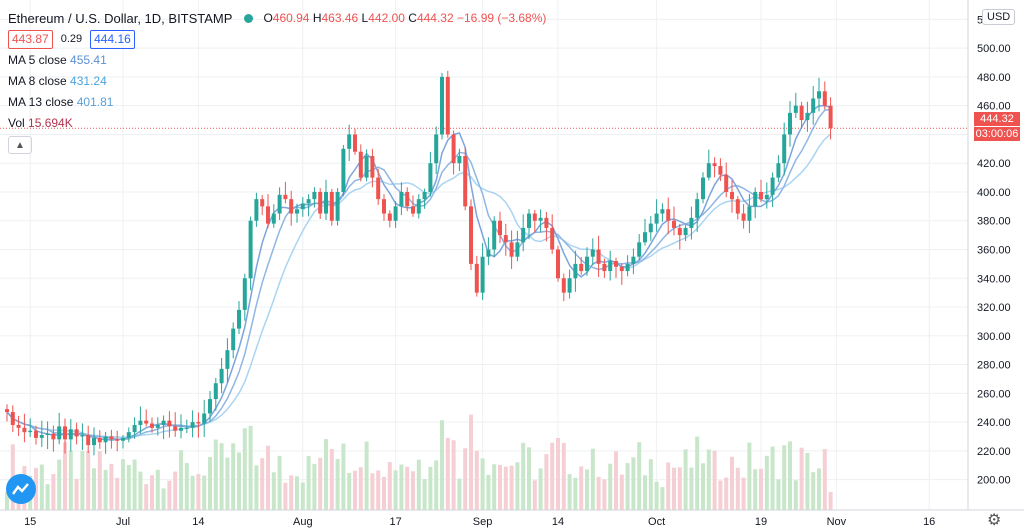 The width and height of the screenshot is (1024, 531). Describe the element at coordinates (994, 308) in the screenshot. I see `y-tick-label: 320.00` at that location.